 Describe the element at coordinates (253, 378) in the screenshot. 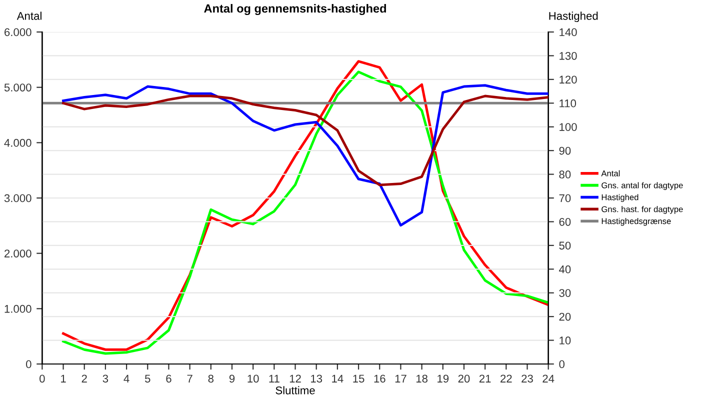

I see `x-tick-label: 10` at that location.